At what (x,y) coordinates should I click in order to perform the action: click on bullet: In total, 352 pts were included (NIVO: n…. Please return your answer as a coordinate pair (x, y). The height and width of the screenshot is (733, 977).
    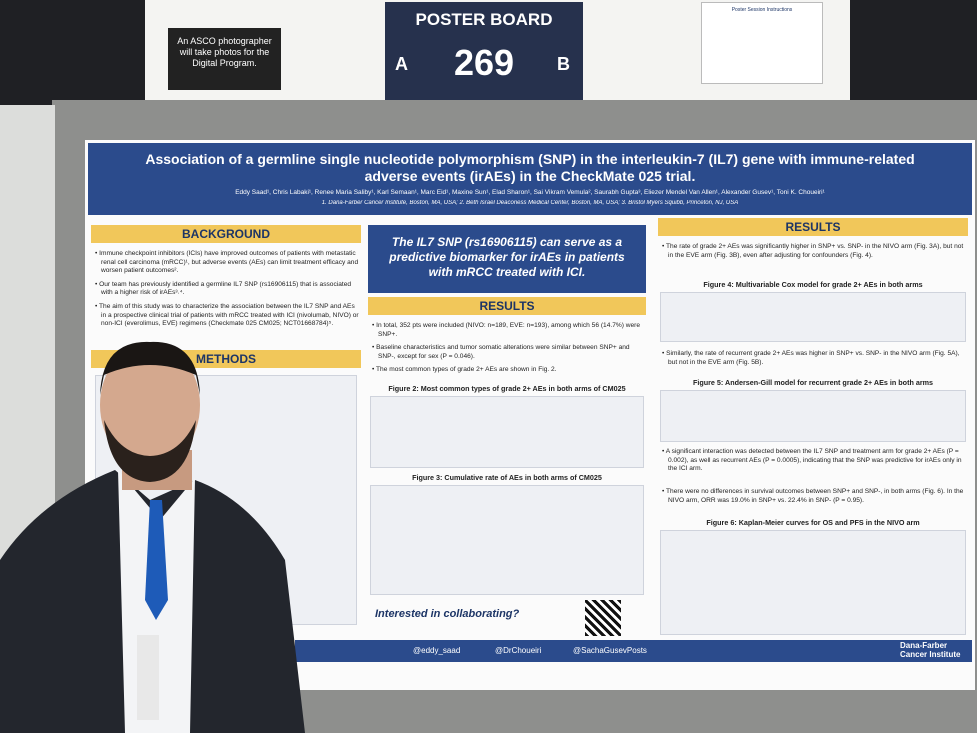
    Looking at the image, I should click on (507, 330).